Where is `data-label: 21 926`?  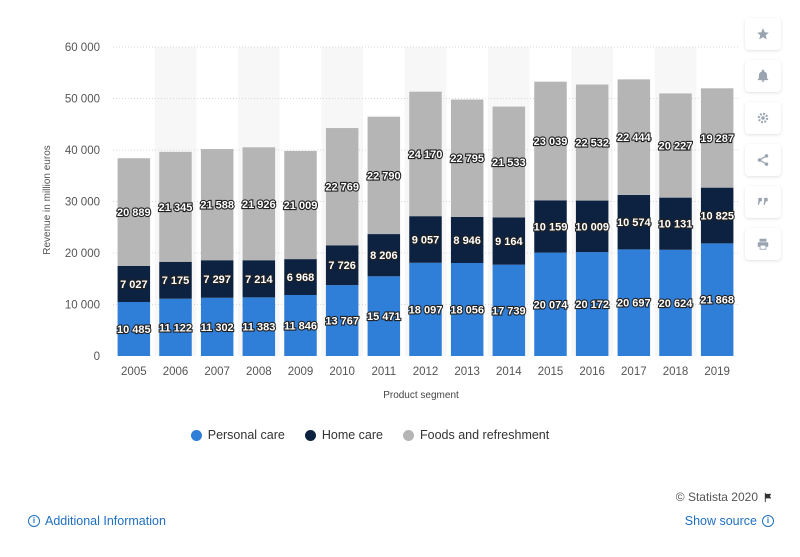
data-label: 21 926 is located at coordinates (259, 205).